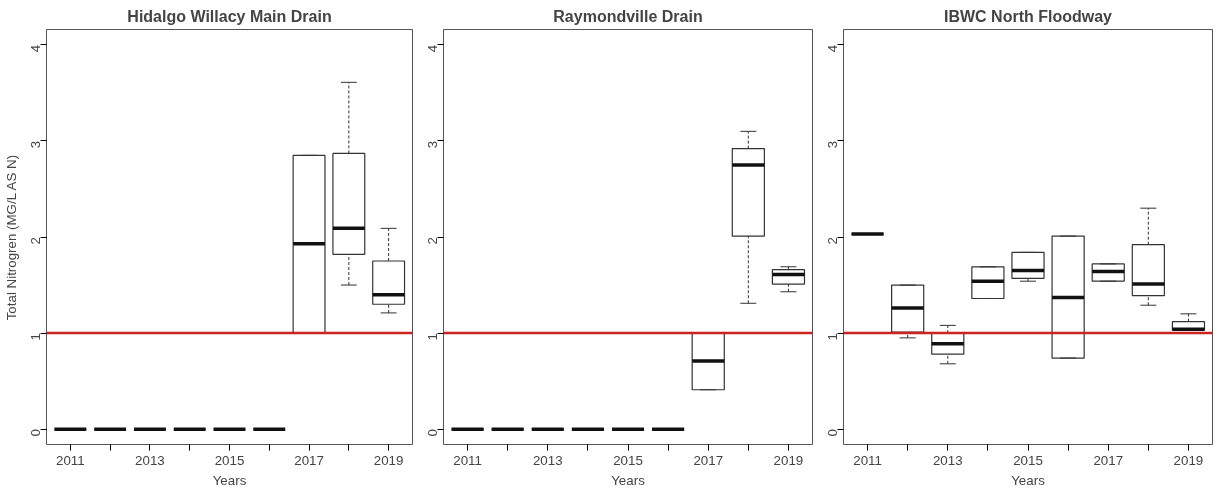  What do you see at coordinates (11, 237) in the screenshot?
I see `y-axis-title: Total Nitrogren (MG/L AS N)` at bounding box center [11, 237].